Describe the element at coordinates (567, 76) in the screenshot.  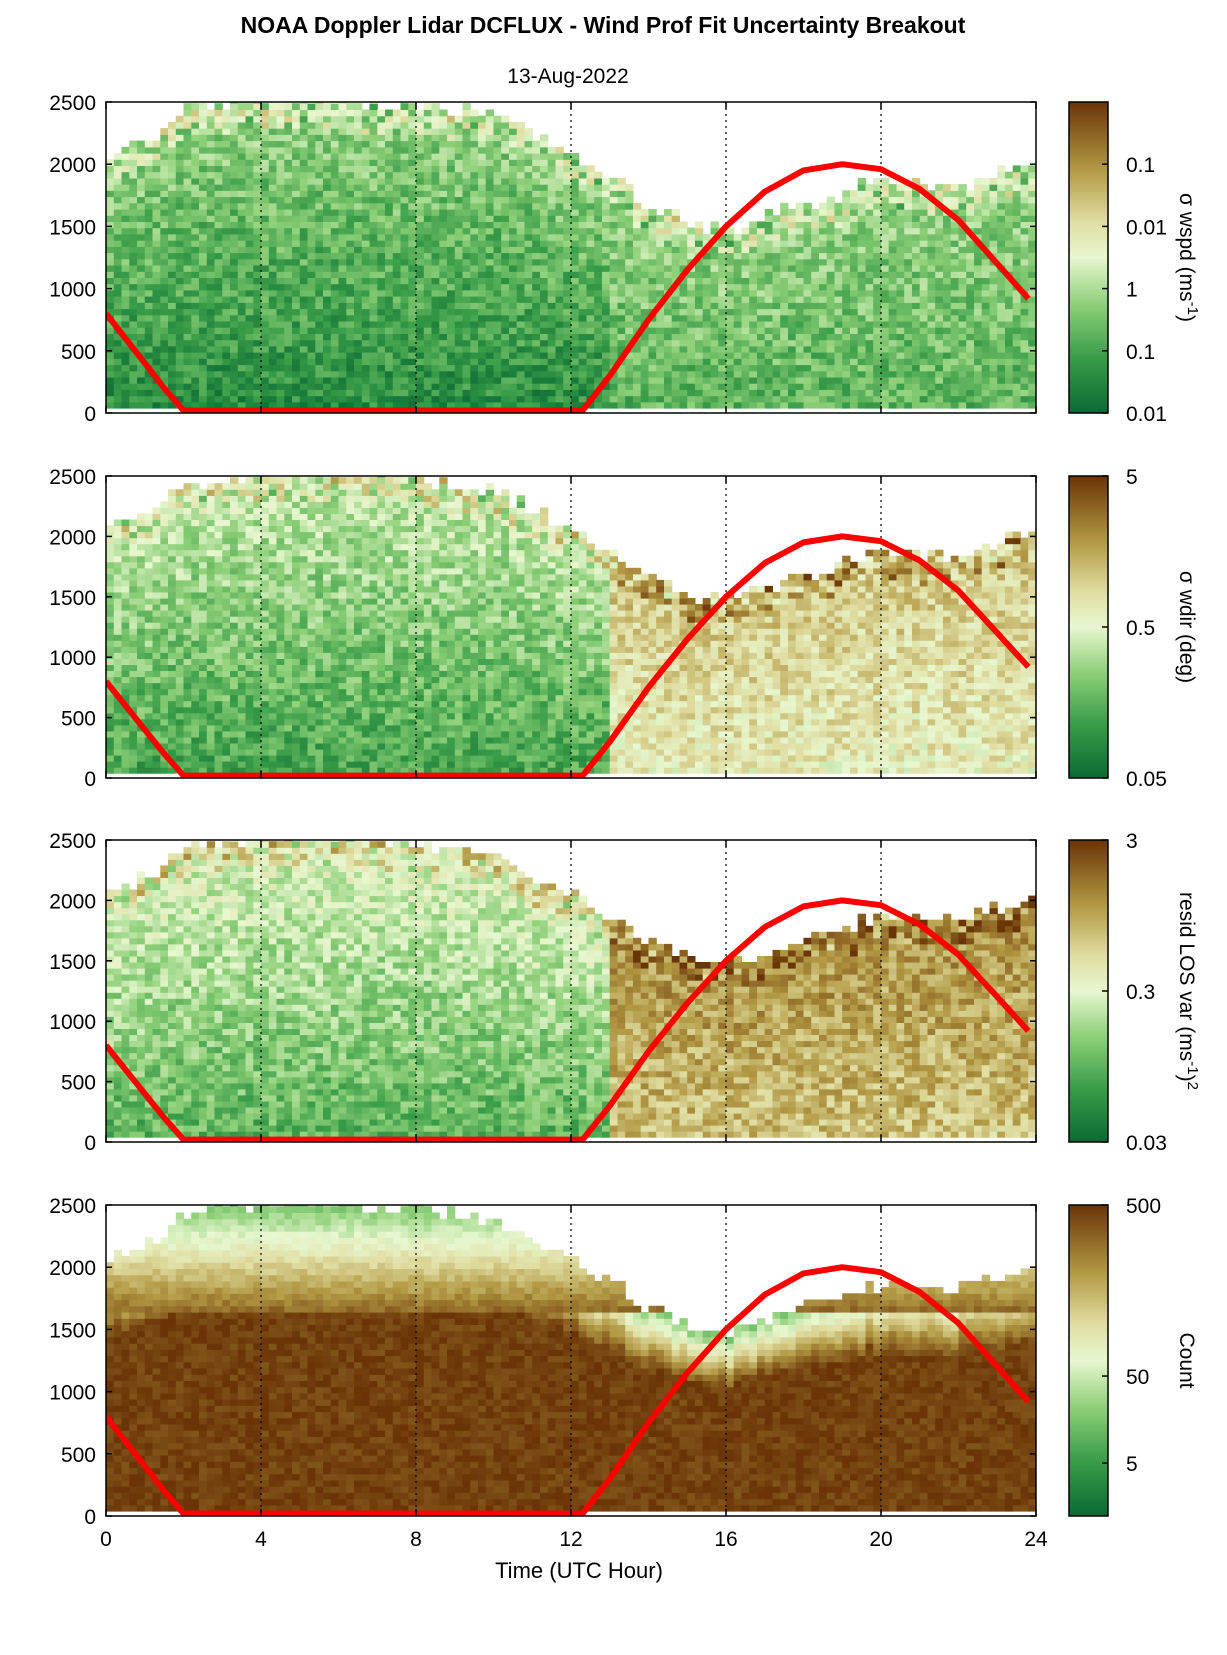
I see `figure-date: 13-Aug-2022` at that location.